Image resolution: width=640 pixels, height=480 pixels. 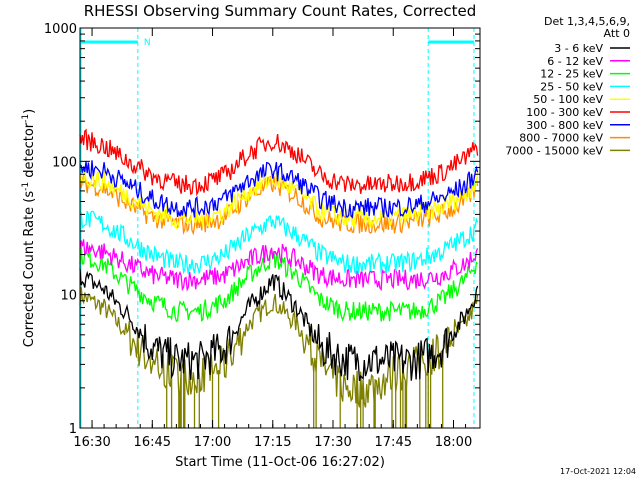 I want to click on legend-header-line-1: Det 1,3,4,5,6,9,, so click(x=587, y=21).